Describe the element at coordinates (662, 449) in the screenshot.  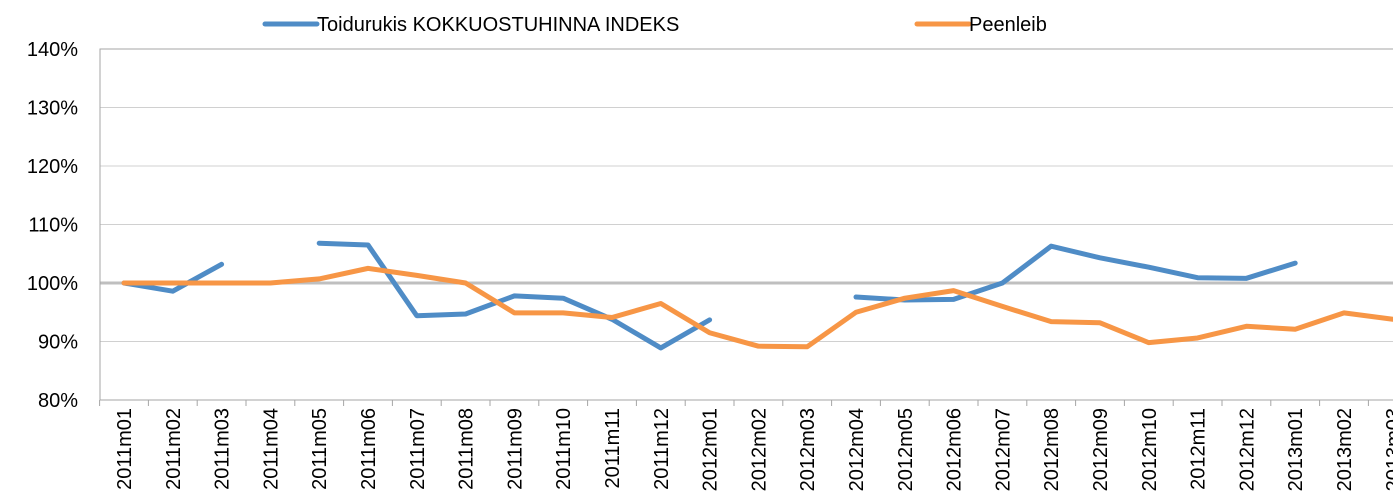
I see `x-tick-label: 2011m12` at that location.